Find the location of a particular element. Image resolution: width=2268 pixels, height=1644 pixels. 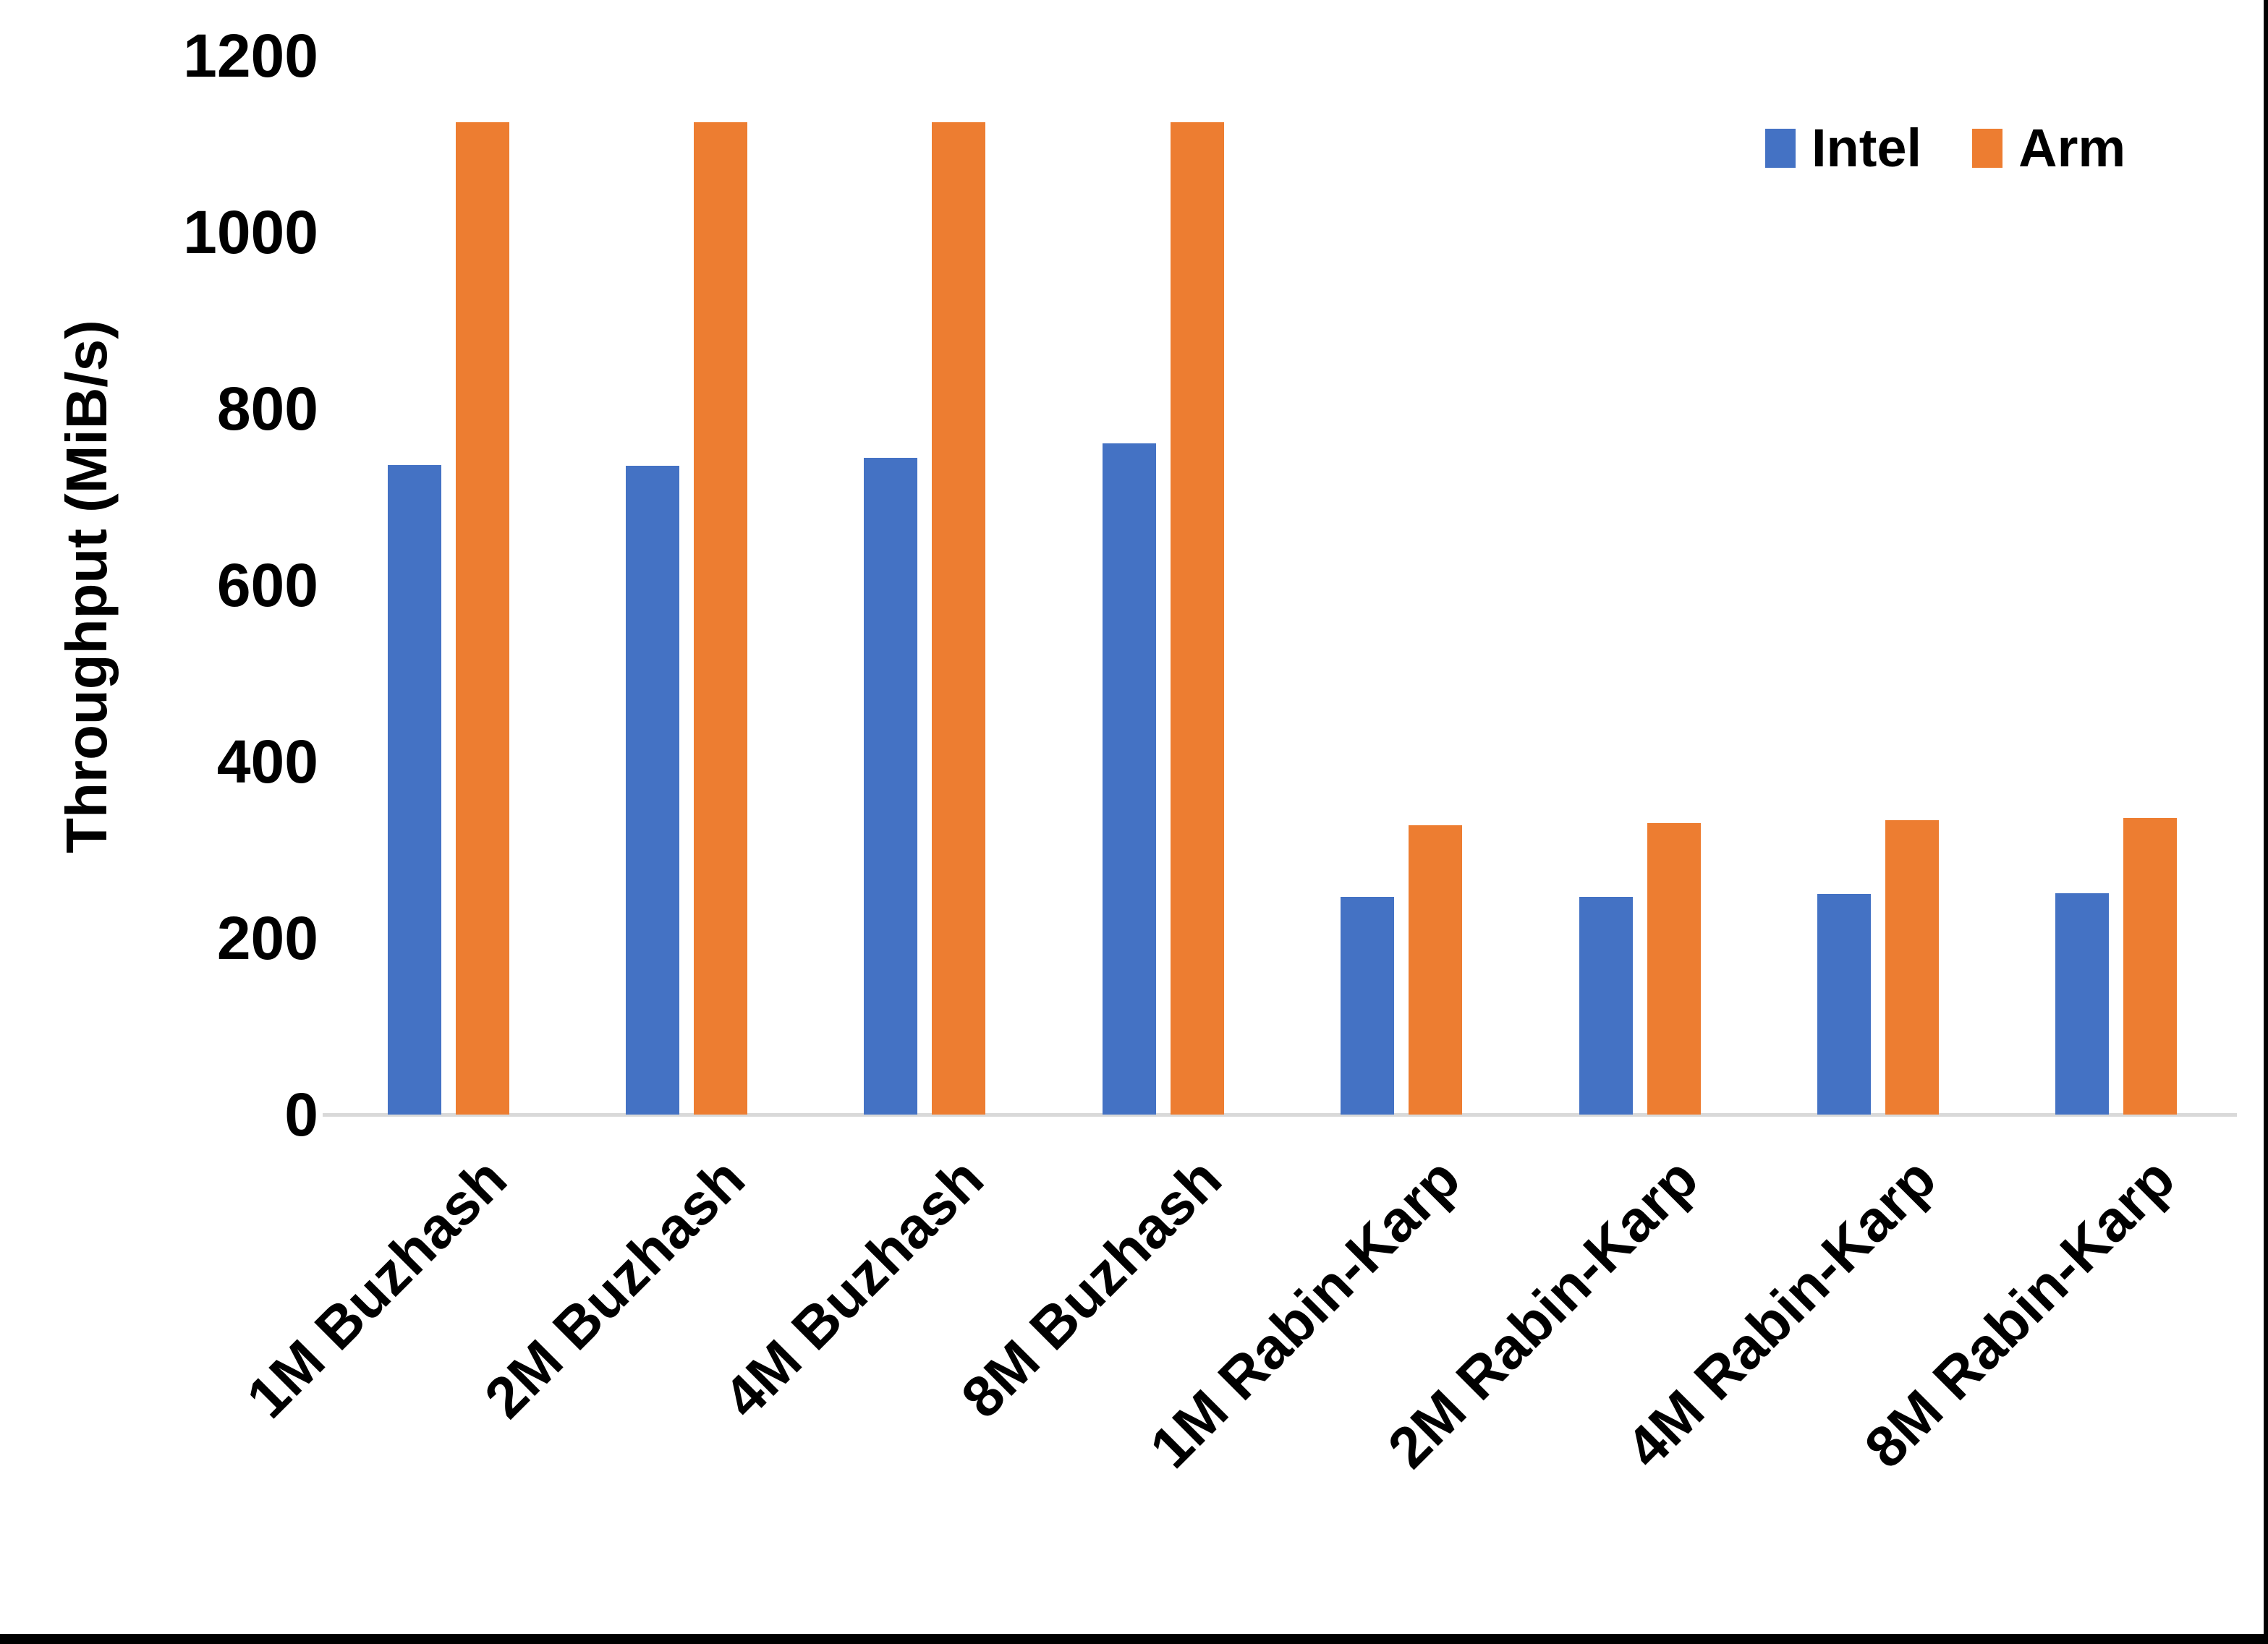

bar-intel-8m-buzhash is located at coordinates (1129, 779).